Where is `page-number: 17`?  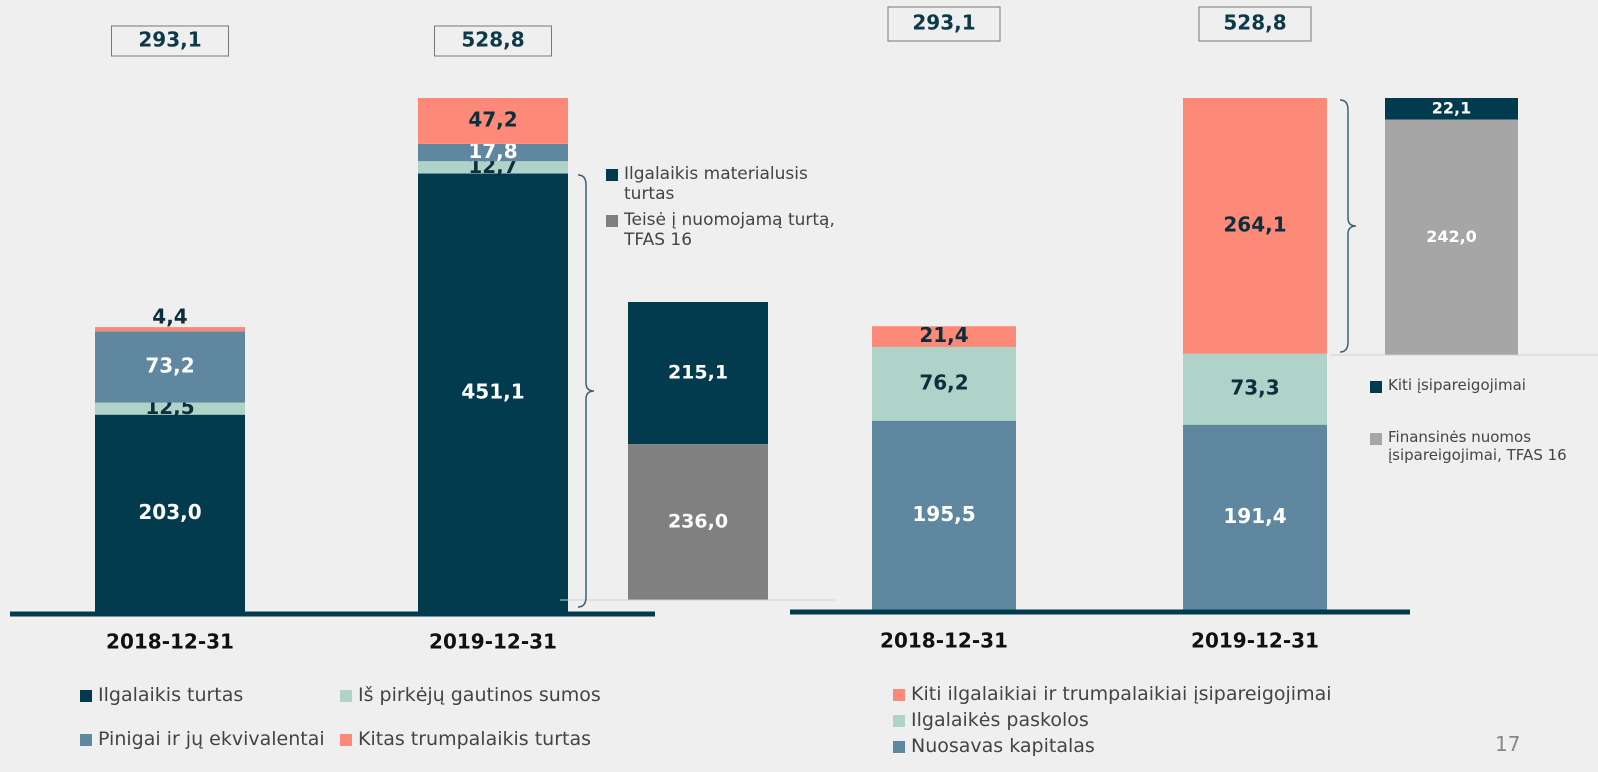
page-number: 17 is located at coordinates (1508, 744).